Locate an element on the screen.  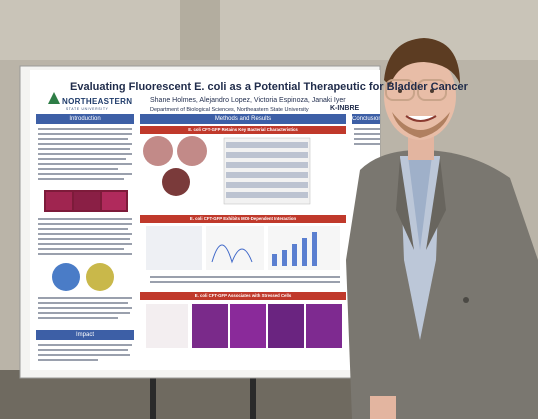
sponsor-logo: K-INBRE is located at coordinates (345, 108).